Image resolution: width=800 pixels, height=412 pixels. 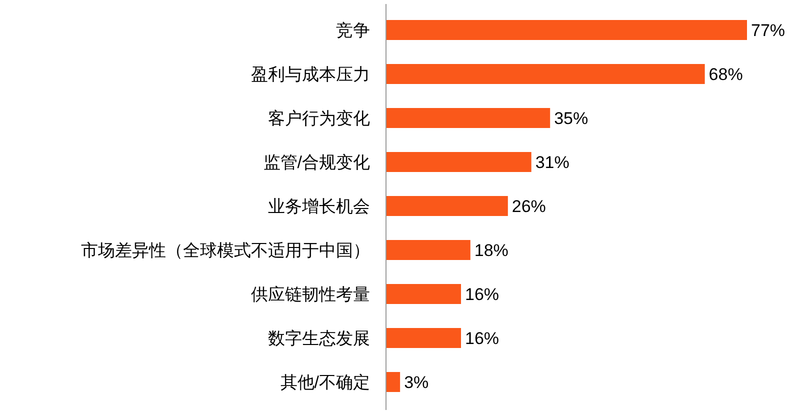 I want to click on y-tick-label: 供应链韧性考量, so click(x=310, y=294).